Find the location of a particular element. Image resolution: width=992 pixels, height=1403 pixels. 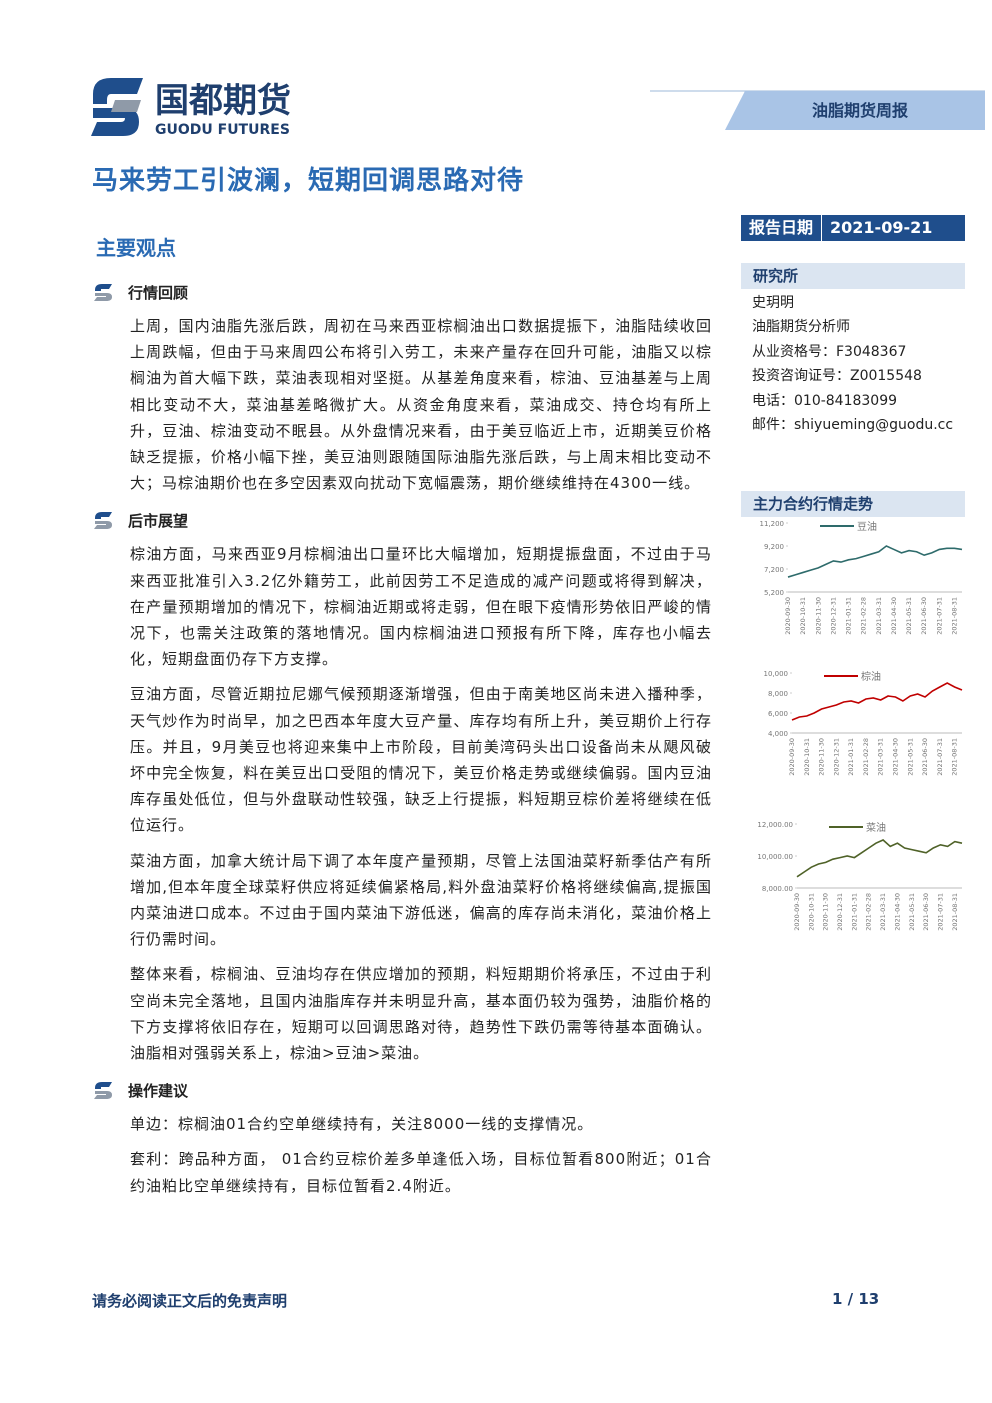

title: 马来劳工引波澜，短期回调思路对待 is located at coordinates (308, 181).